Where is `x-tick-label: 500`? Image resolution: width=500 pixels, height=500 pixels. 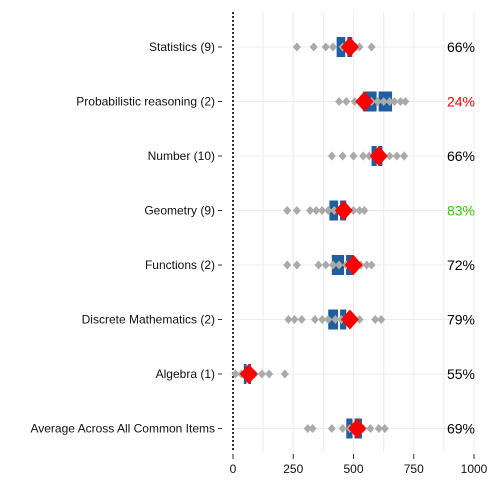 x-tick-label: 500 is located at coordinates (353, 469).